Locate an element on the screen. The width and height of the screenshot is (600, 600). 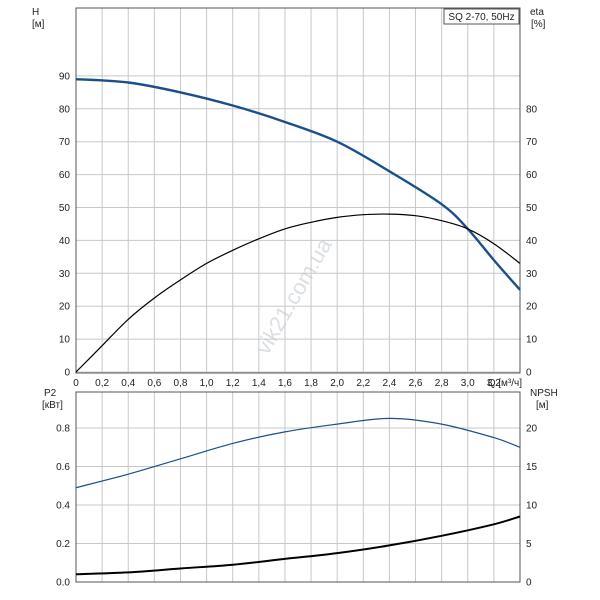
bottom-right-tick-label: 15 is located at coordinates (532, 467).